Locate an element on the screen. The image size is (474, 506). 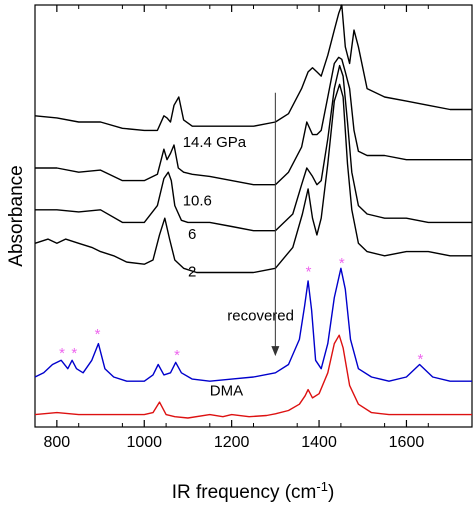
x-tick-label: 1200 is located at coordinates (232, 442).